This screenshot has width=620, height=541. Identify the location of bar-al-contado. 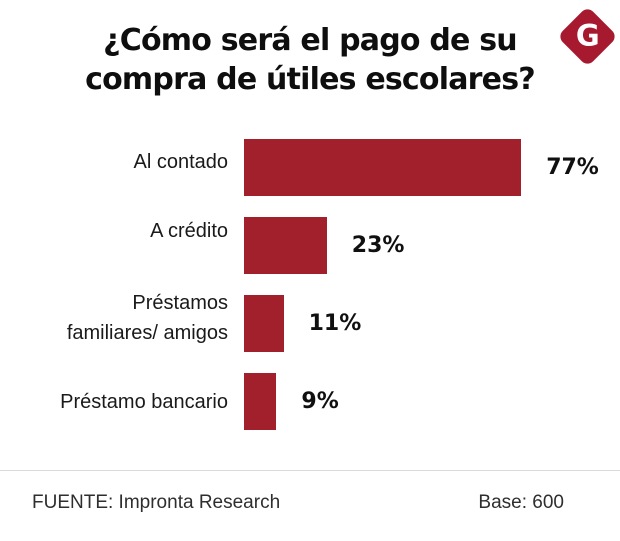
(383, 167).